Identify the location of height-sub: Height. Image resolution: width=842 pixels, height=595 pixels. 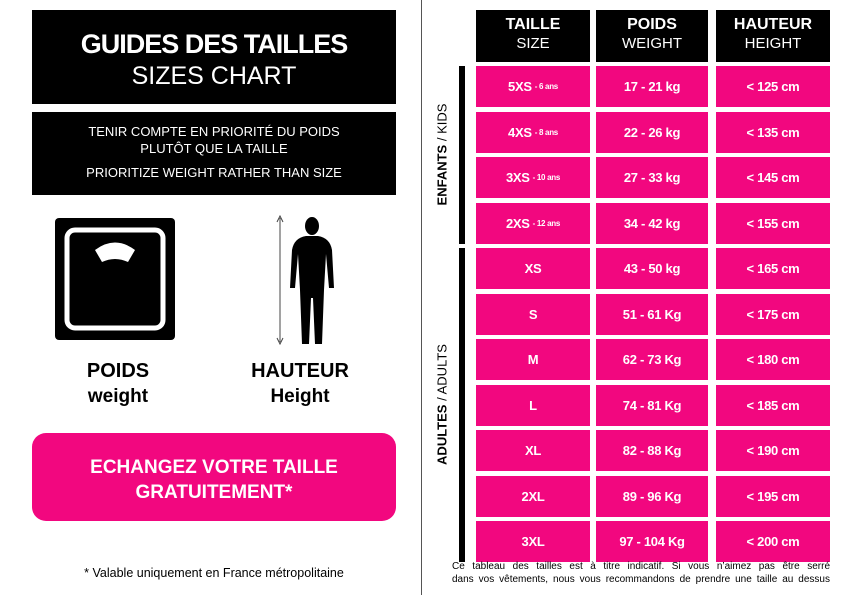
(300, 396).